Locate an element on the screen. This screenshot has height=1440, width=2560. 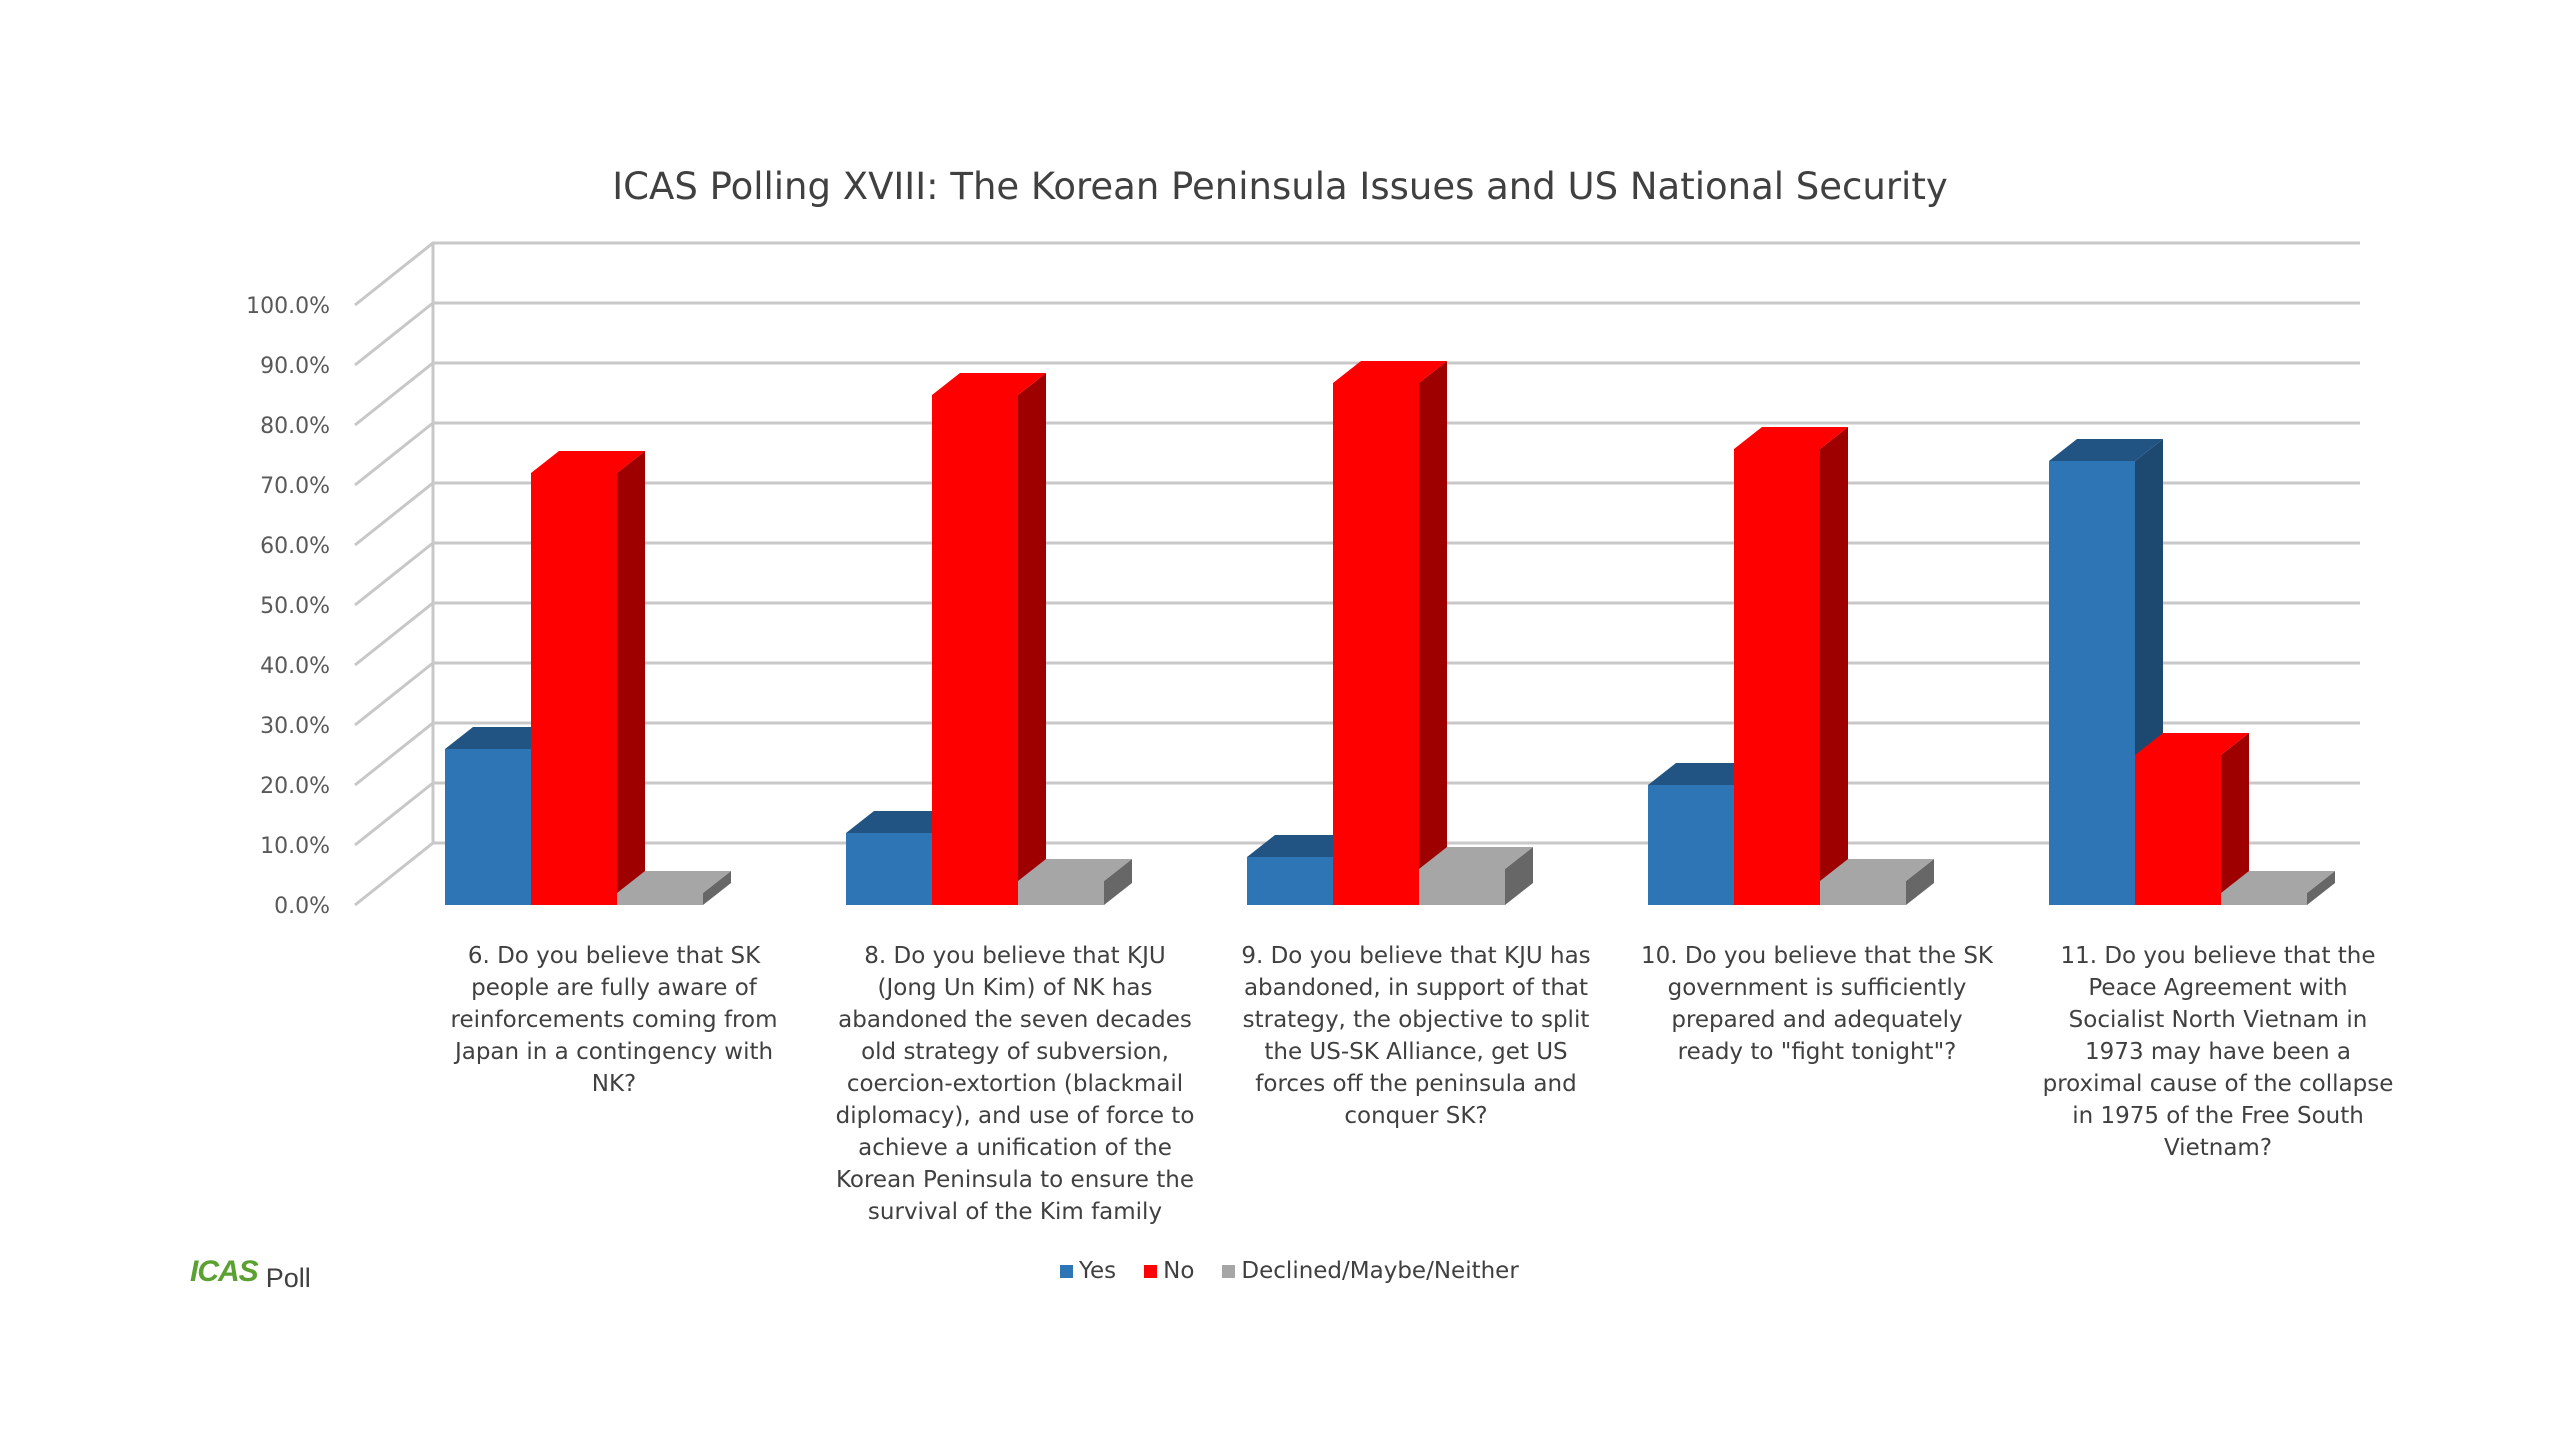
logo-label: Poll is located at coordinates (288, 1278).